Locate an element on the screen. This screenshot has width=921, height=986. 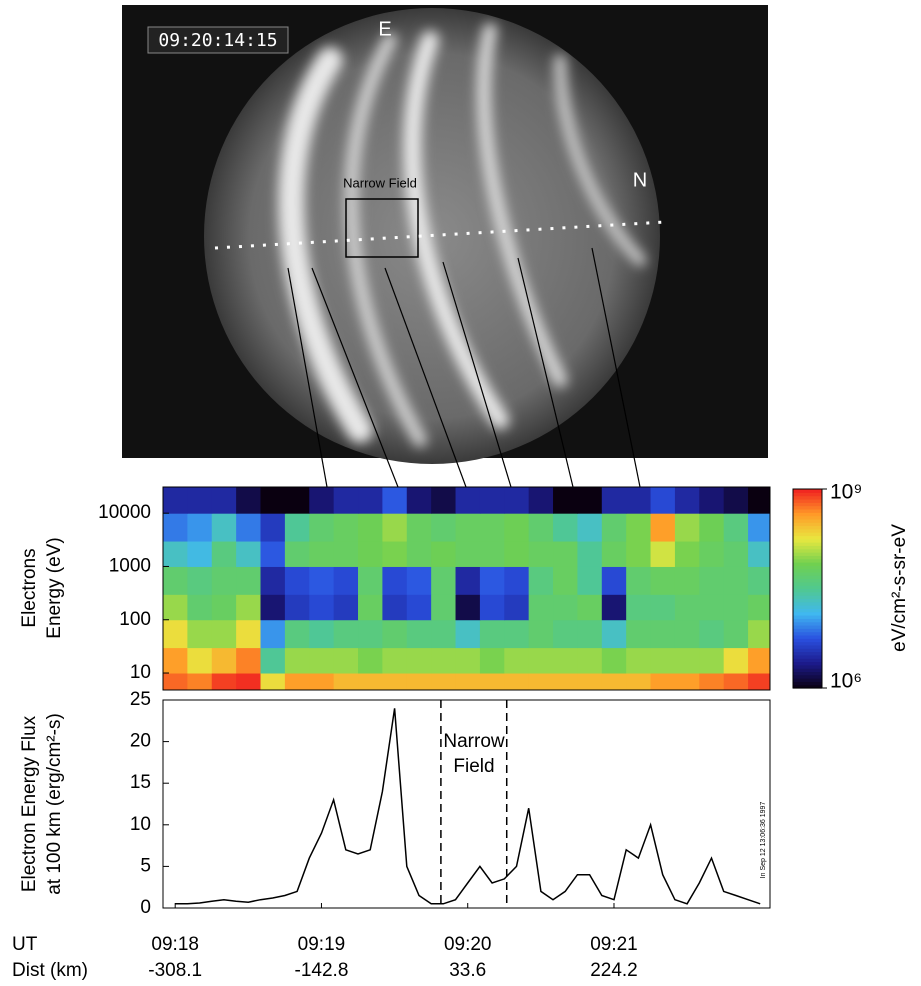
x-tick-label: 09:20 is located at coordinates (468, 944).